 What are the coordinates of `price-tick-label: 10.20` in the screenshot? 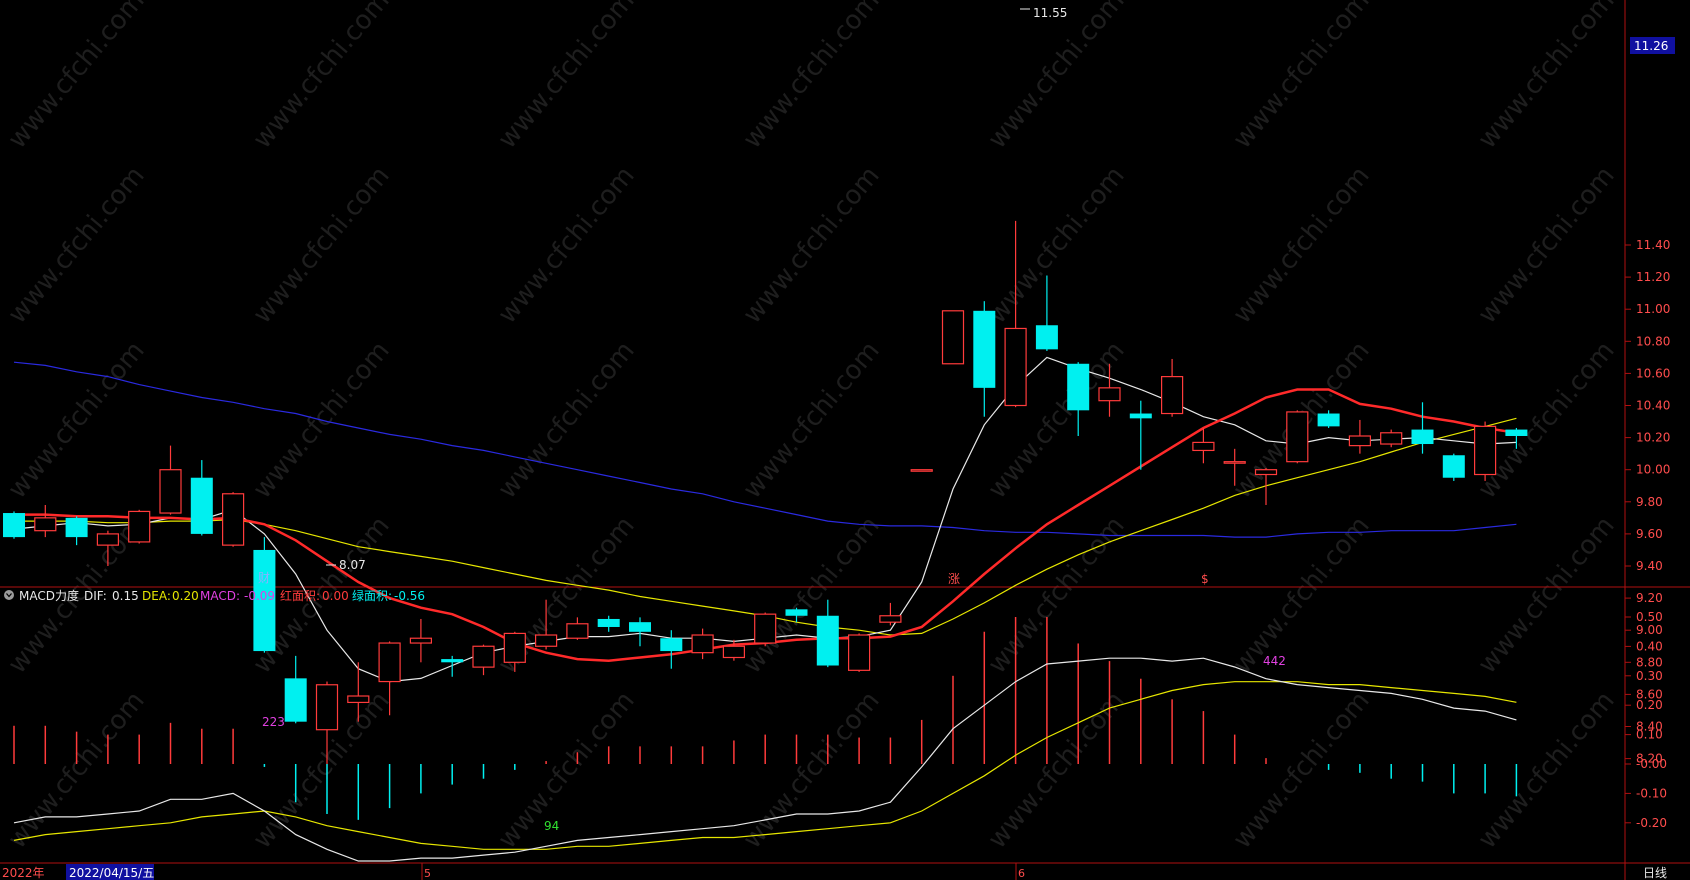 It's located at (1653, 438).